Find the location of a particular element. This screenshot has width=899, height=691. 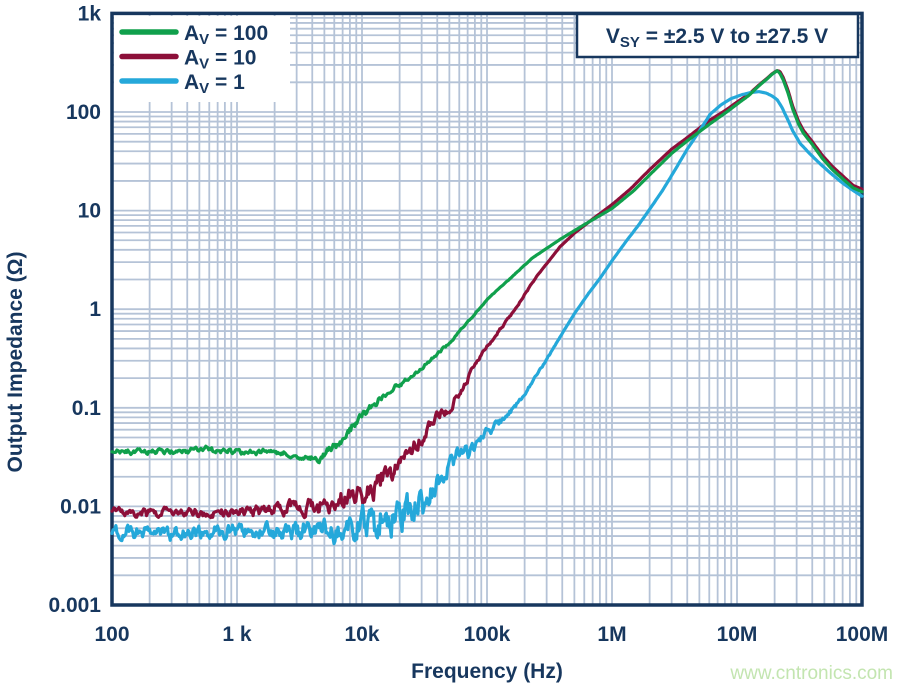

legend-label-av-10: AV = 10 is located at coordinates (220, 60).